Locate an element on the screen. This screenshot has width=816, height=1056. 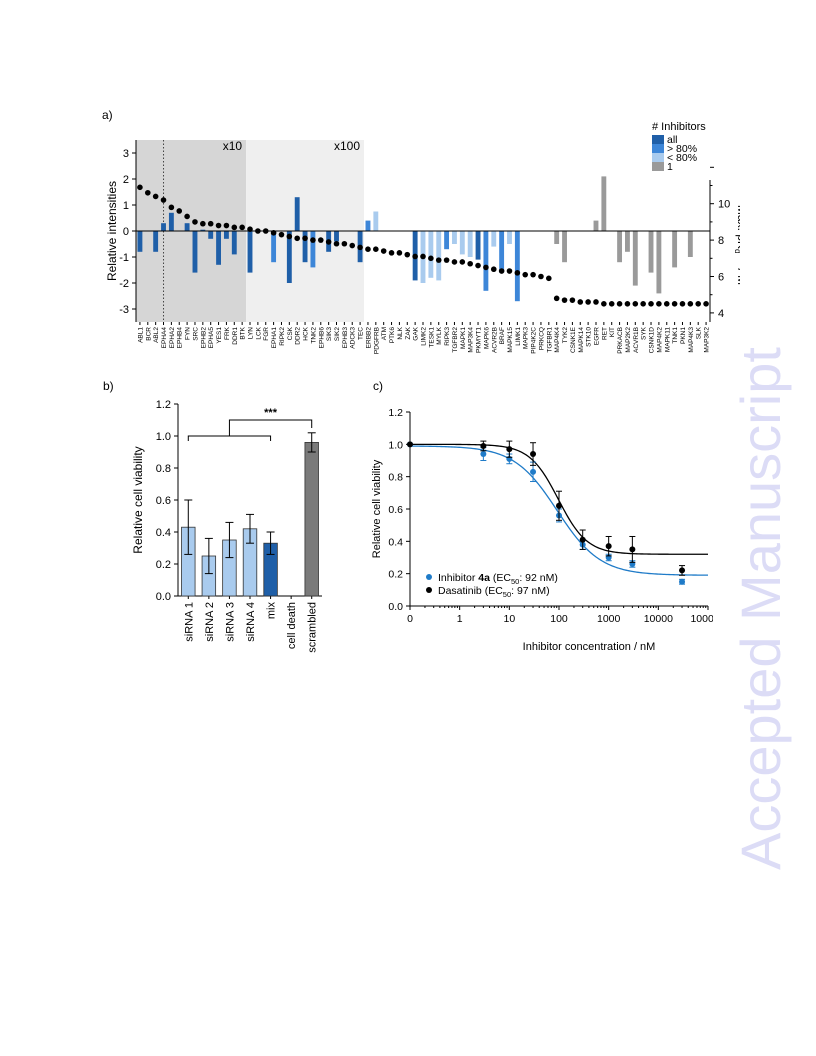
bar-csnk1d is located at coordinates (651, 252).